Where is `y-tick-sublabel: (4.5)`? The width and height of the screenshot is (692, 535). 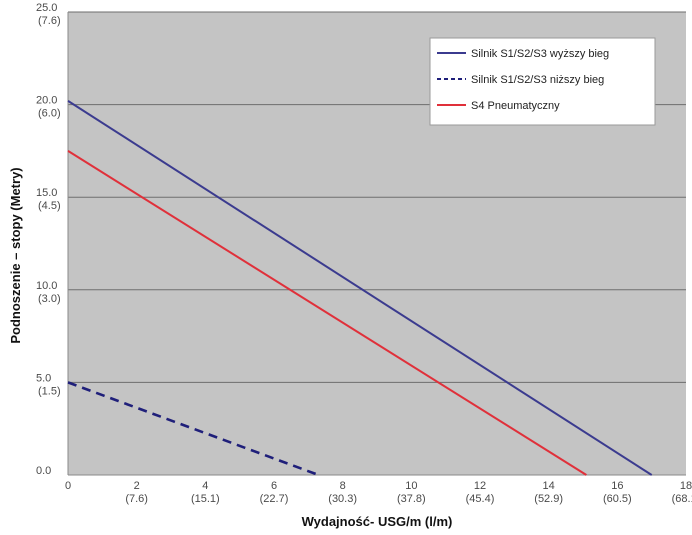 y-tick-sublabel: (4.5) is located at coordinates (49, 206).